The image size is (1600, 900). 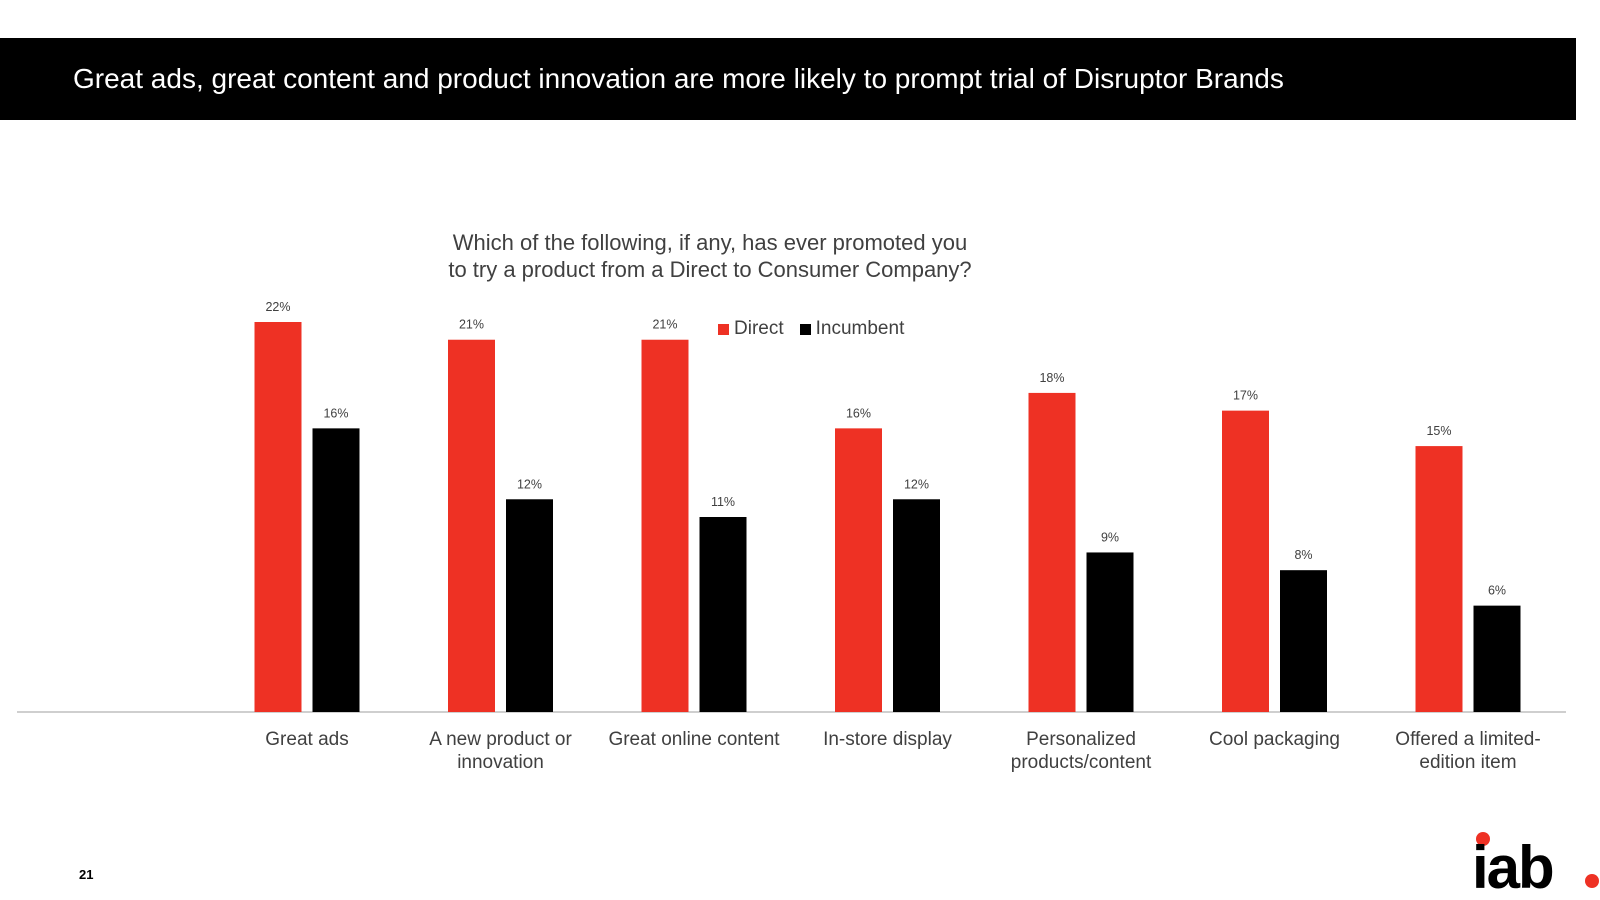 I want to click on data-label-direct-1: 22%, so click(x=277, y=307).